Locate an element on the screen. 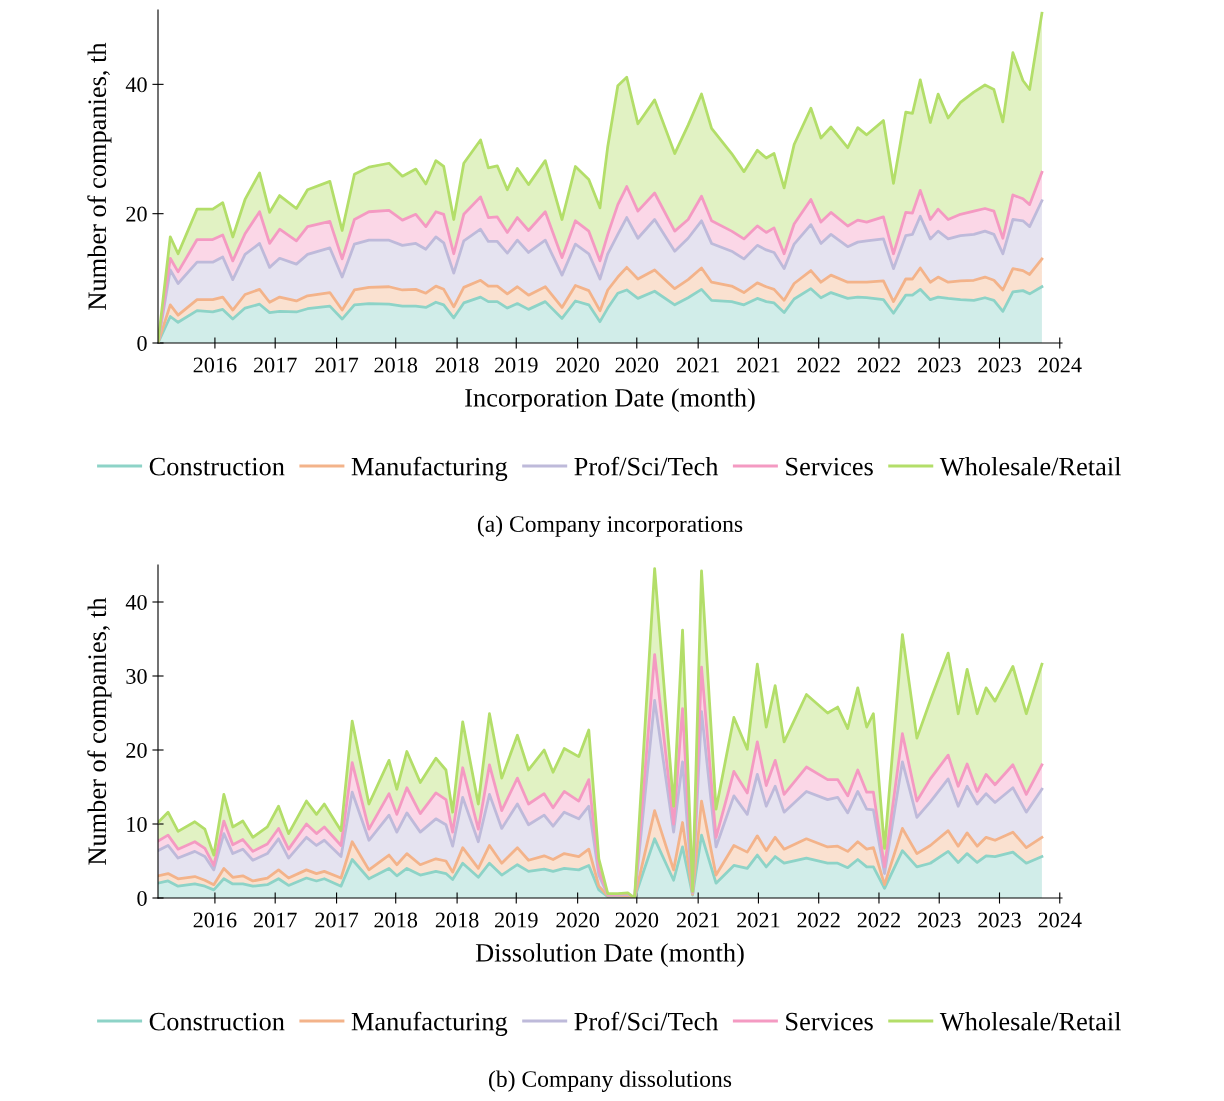 The width and height of the screenshot is (1224, 1101). y-tick-label: 30 is located at coordinates (136, 676).